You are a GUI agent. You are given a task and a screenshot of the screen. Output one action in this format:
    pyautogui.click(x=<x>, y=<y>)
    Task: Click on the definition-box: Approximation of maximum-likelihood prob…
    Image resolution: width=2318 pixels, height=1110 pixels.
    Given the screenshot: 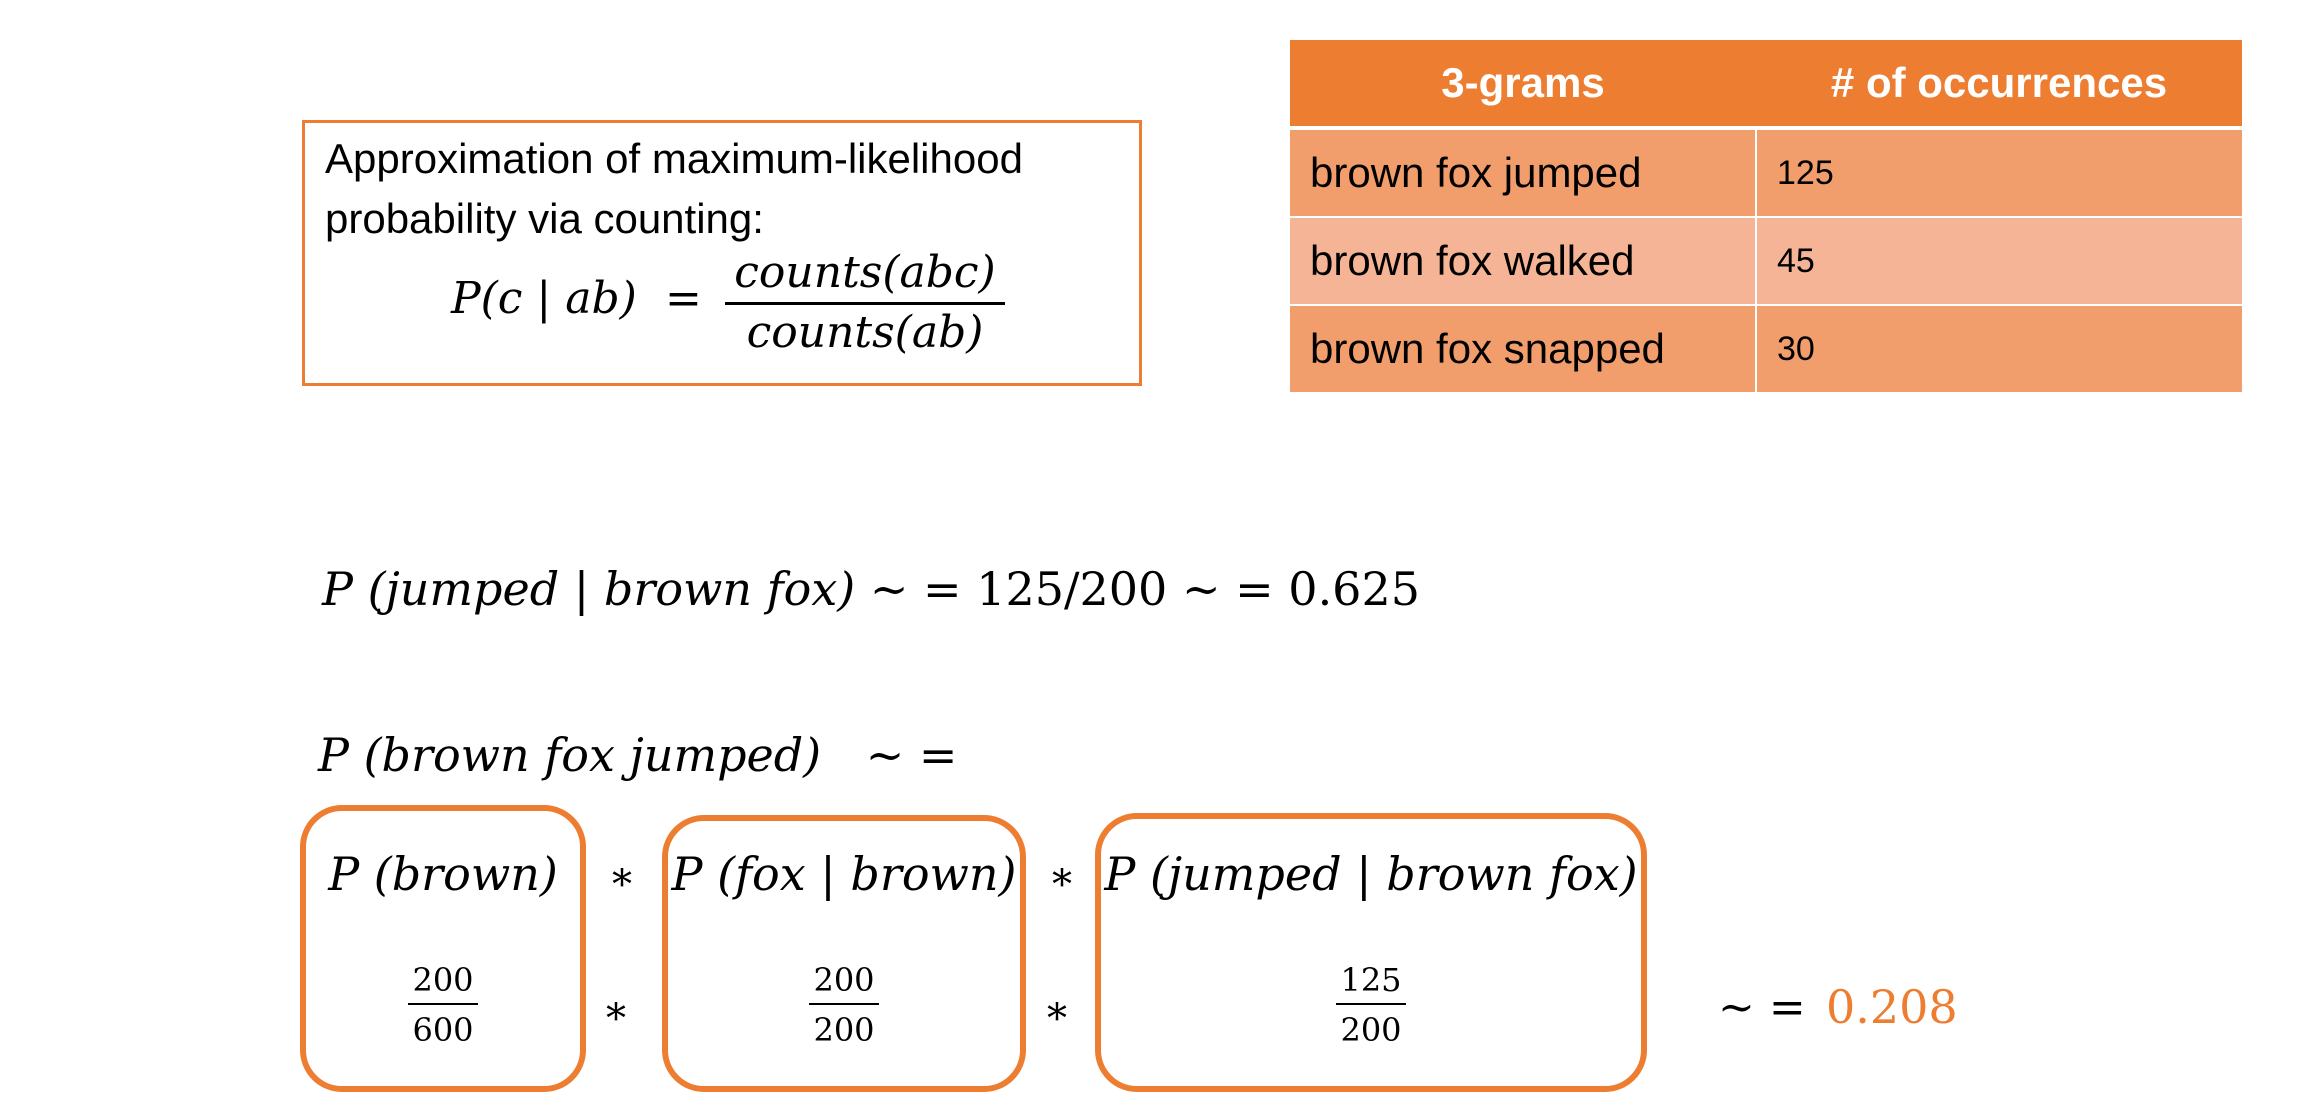 What is the action you would take?
    pyautogui.click(x=722, y=253)
    